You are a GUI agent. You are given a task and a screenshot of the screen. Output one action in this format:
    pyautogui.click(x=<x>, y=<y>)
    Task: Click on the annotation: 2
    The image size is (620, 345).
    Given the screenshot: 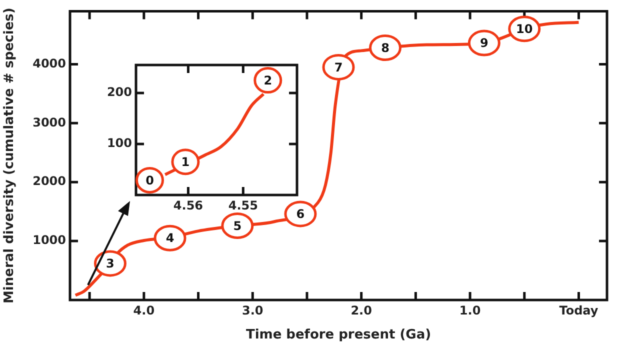 What is the action you would take?
    pyautogui.click(x=268, y=80)
    